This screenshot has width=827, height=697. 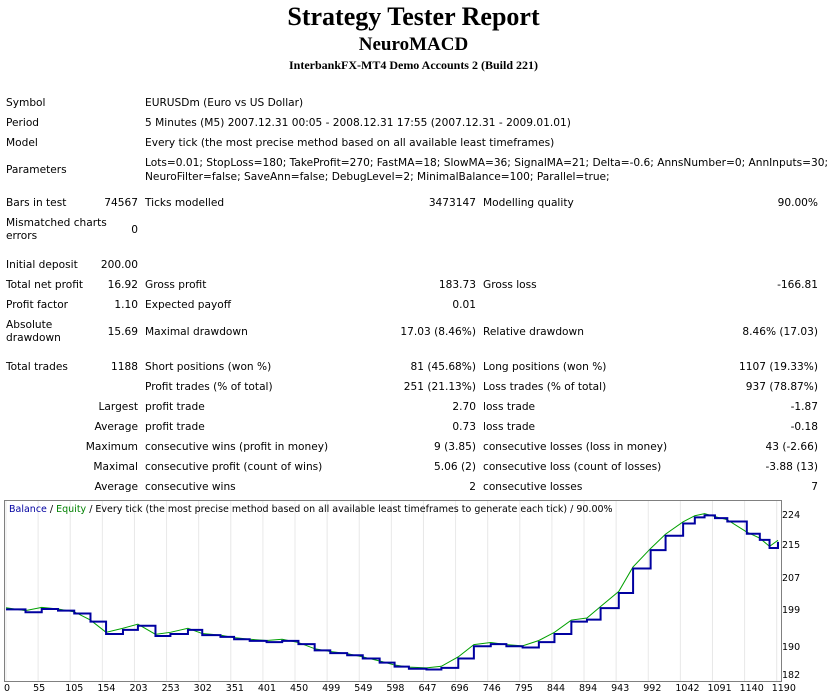 I want to click on avg-consecutive-wins-label: consecutive wins, so click(x=190, y=487).